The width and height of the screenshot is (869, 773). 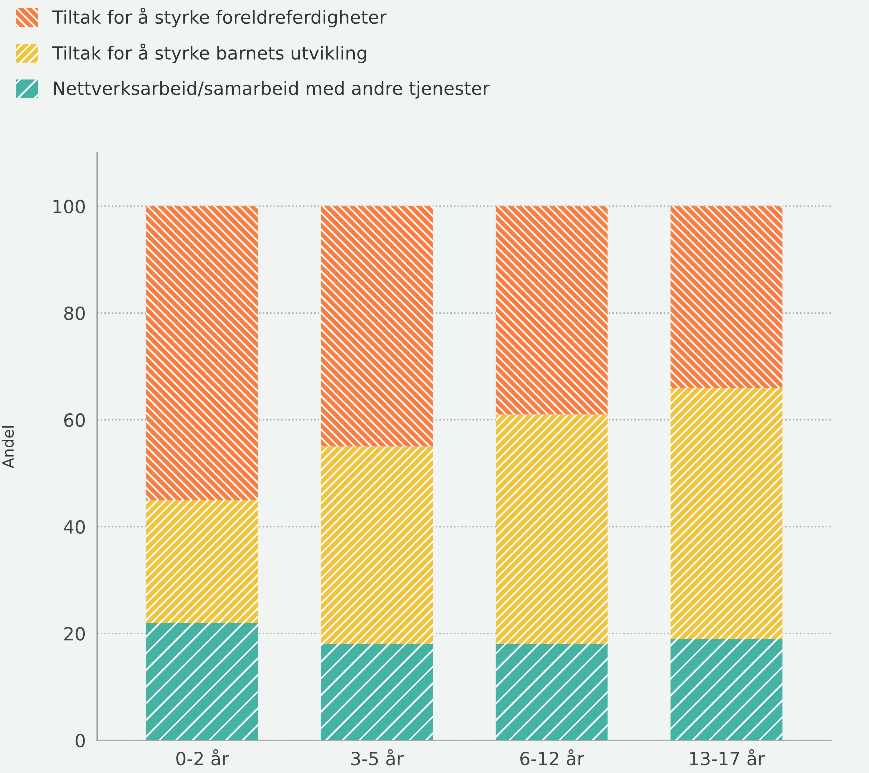 What do you see at coordinates (75, 313) in the screenshot?
I see `y-tick-label: 80` at bounding box center [75, 313].